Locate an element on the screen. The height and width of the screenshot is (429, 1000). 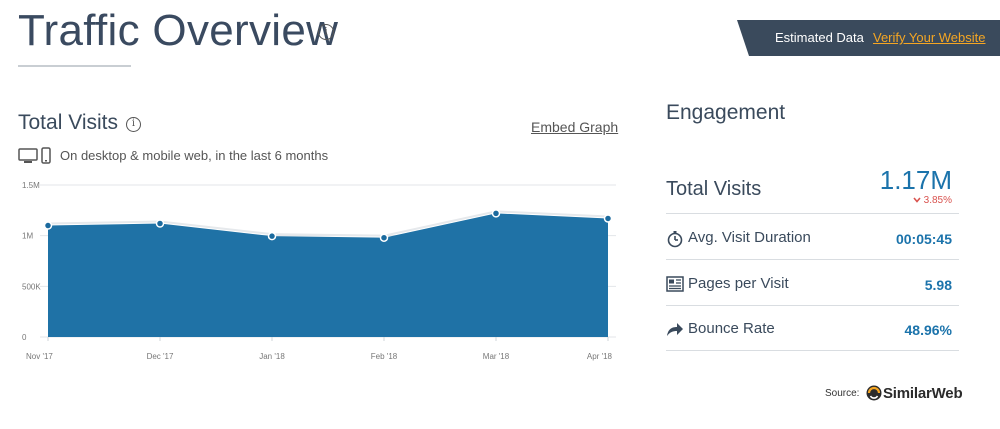
pages-per-visit-label: Pages per Visit is located at coordinates (738, 283).